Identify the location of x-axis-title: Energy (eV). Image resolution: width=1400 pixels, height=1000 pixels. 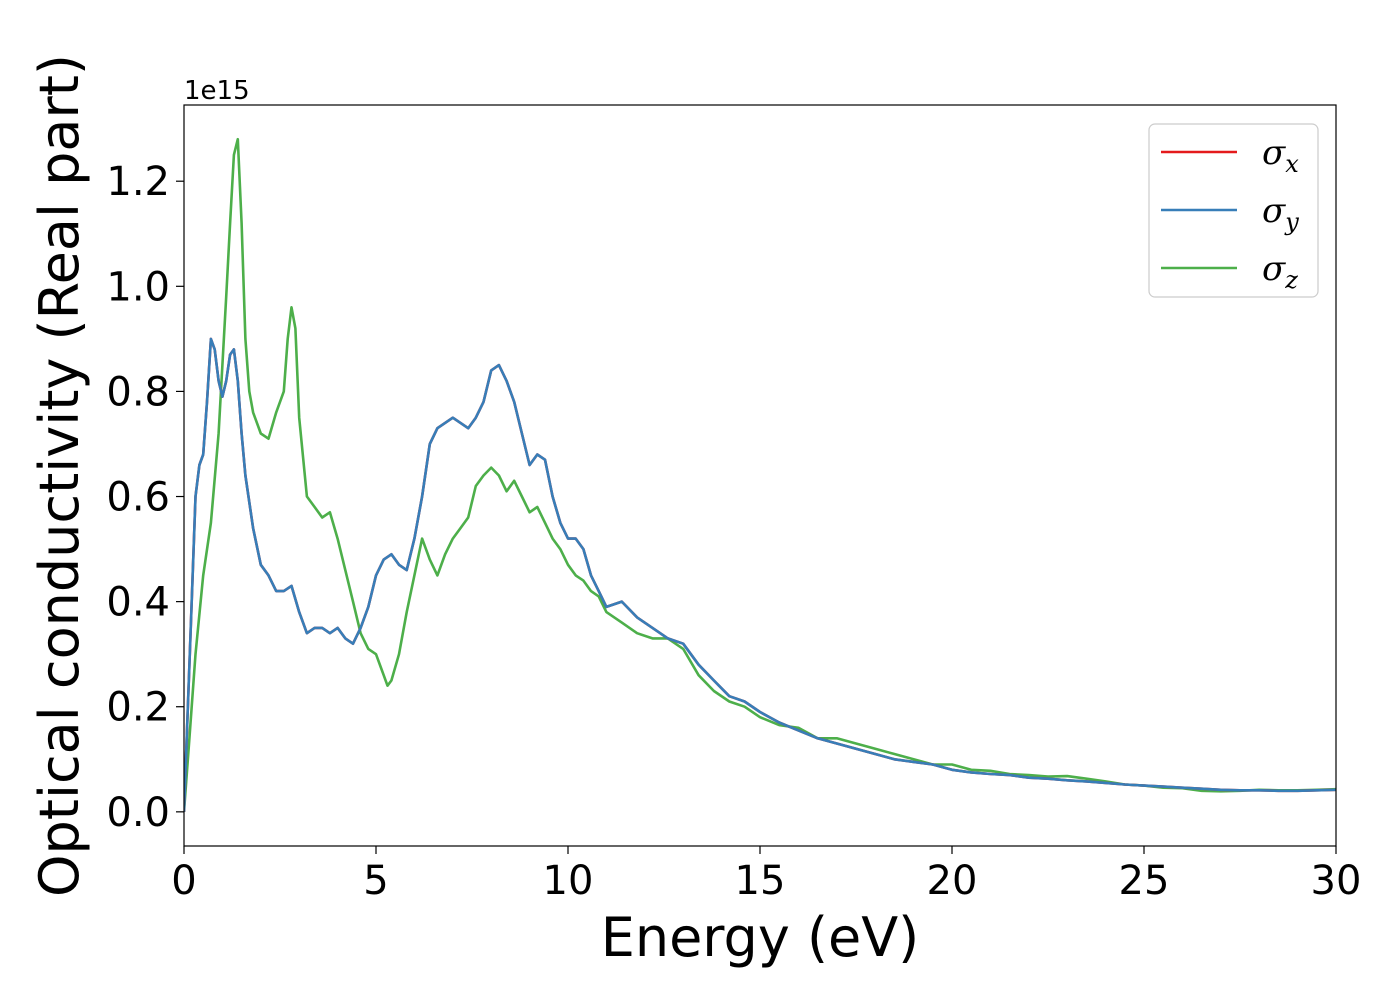
(760, 937).